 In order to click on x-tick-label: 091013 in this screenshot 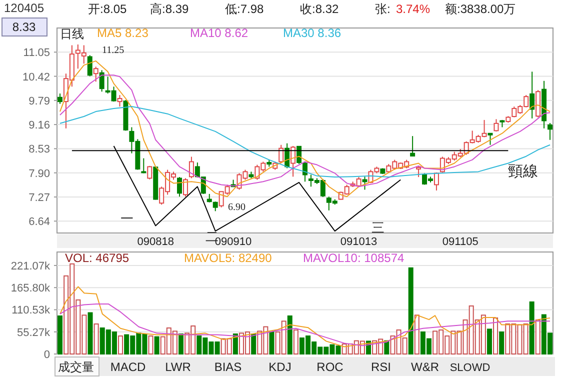, I will do `click(359, 242)`.